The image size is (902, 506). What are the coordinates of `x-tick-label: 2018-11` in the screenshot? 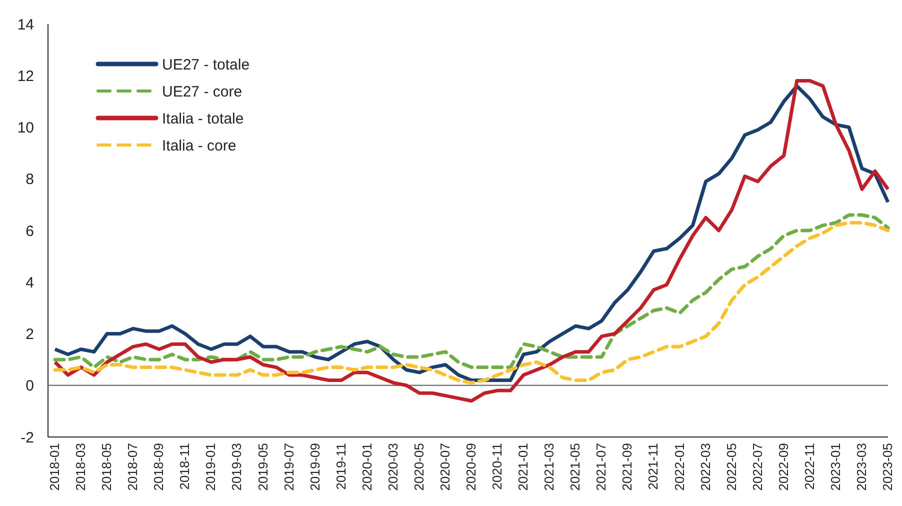 It's located at (184, 466).